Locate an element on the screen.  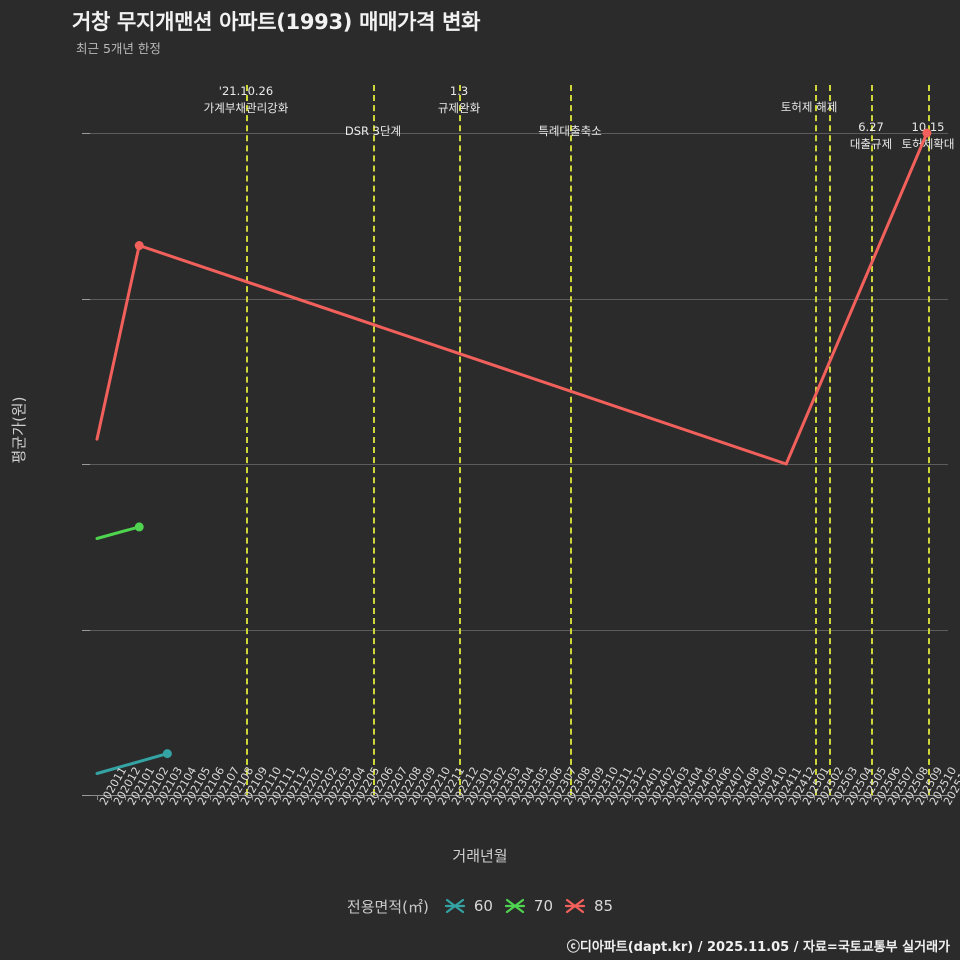
event-label: 토허제 해제 is located at coordinates (809, 107).